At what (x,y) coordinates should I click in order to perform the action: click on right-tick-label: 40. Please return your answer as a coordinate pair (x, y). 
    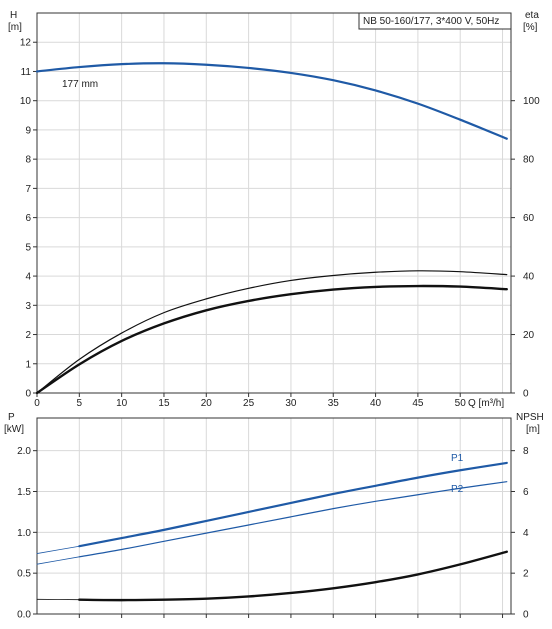
    Looking at the image, I should click on (529, 277).